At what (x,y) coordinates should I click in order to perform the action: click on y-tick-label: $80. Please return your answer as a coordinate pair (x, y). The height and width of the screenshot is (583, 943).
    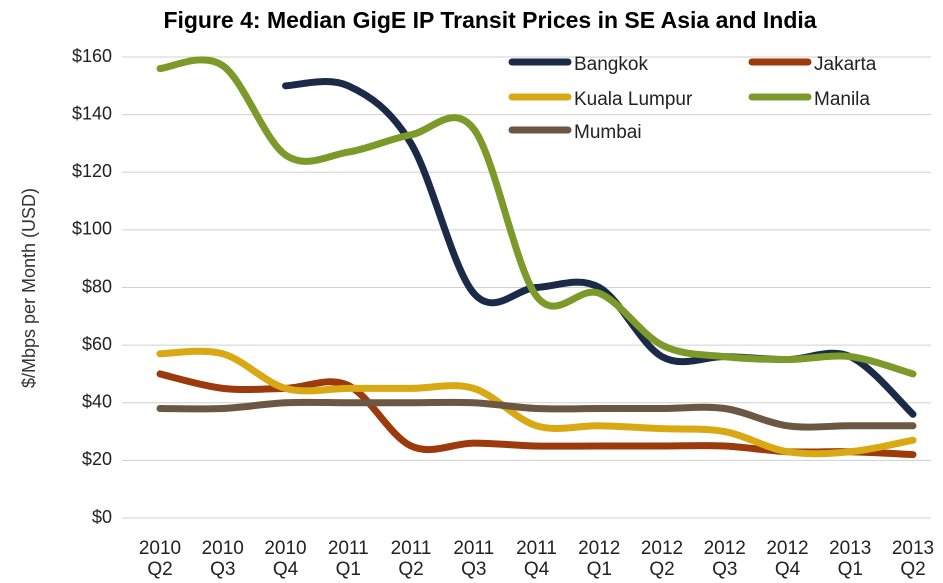
    Looking at the image, I should click on (97, 286).